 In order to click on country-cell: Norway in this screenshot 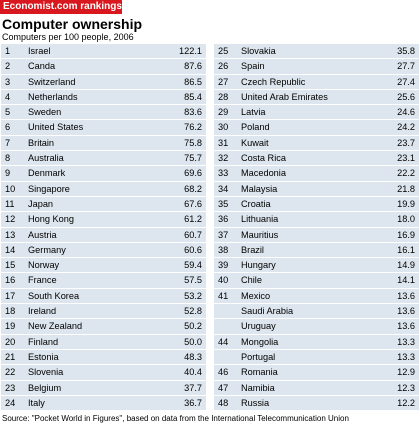, I will do `click(44, 265)`.